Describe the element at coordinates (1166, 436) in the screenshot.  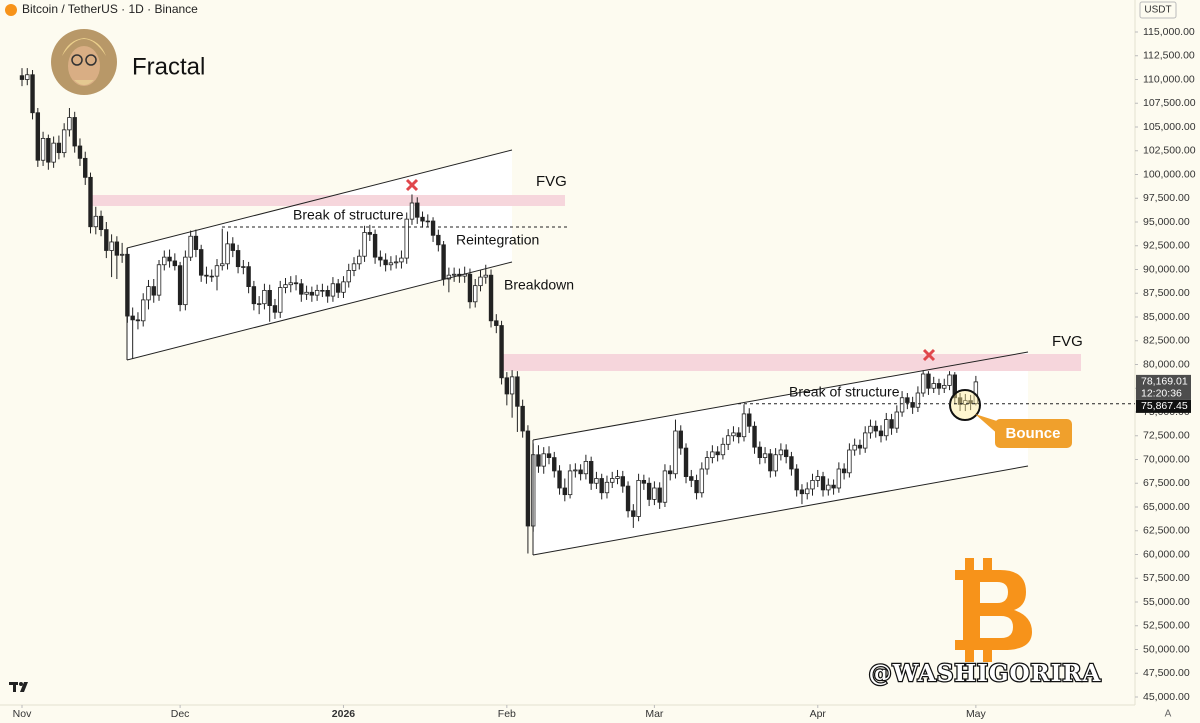
I see `y-tick-label: 72,500.00` at that location.